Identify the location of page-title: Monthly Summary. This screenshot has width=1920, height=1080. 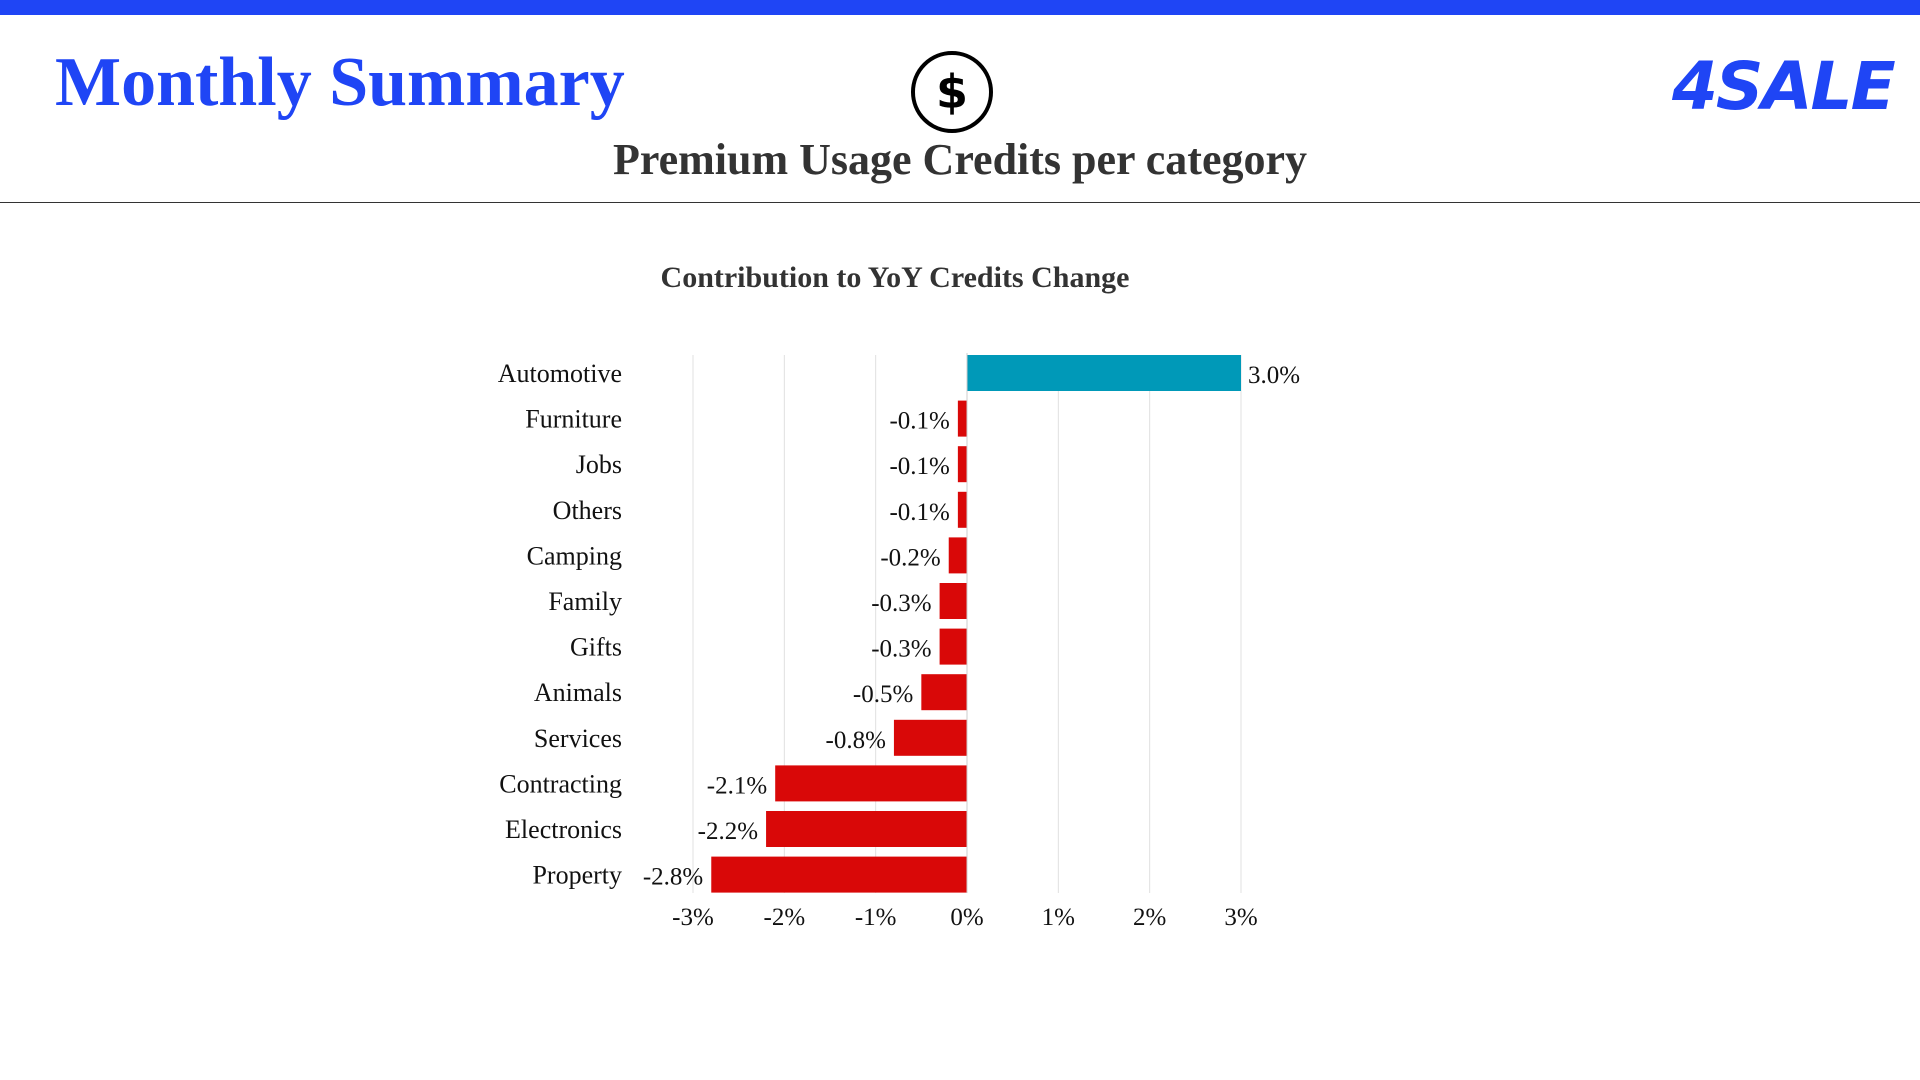
(340, 82).